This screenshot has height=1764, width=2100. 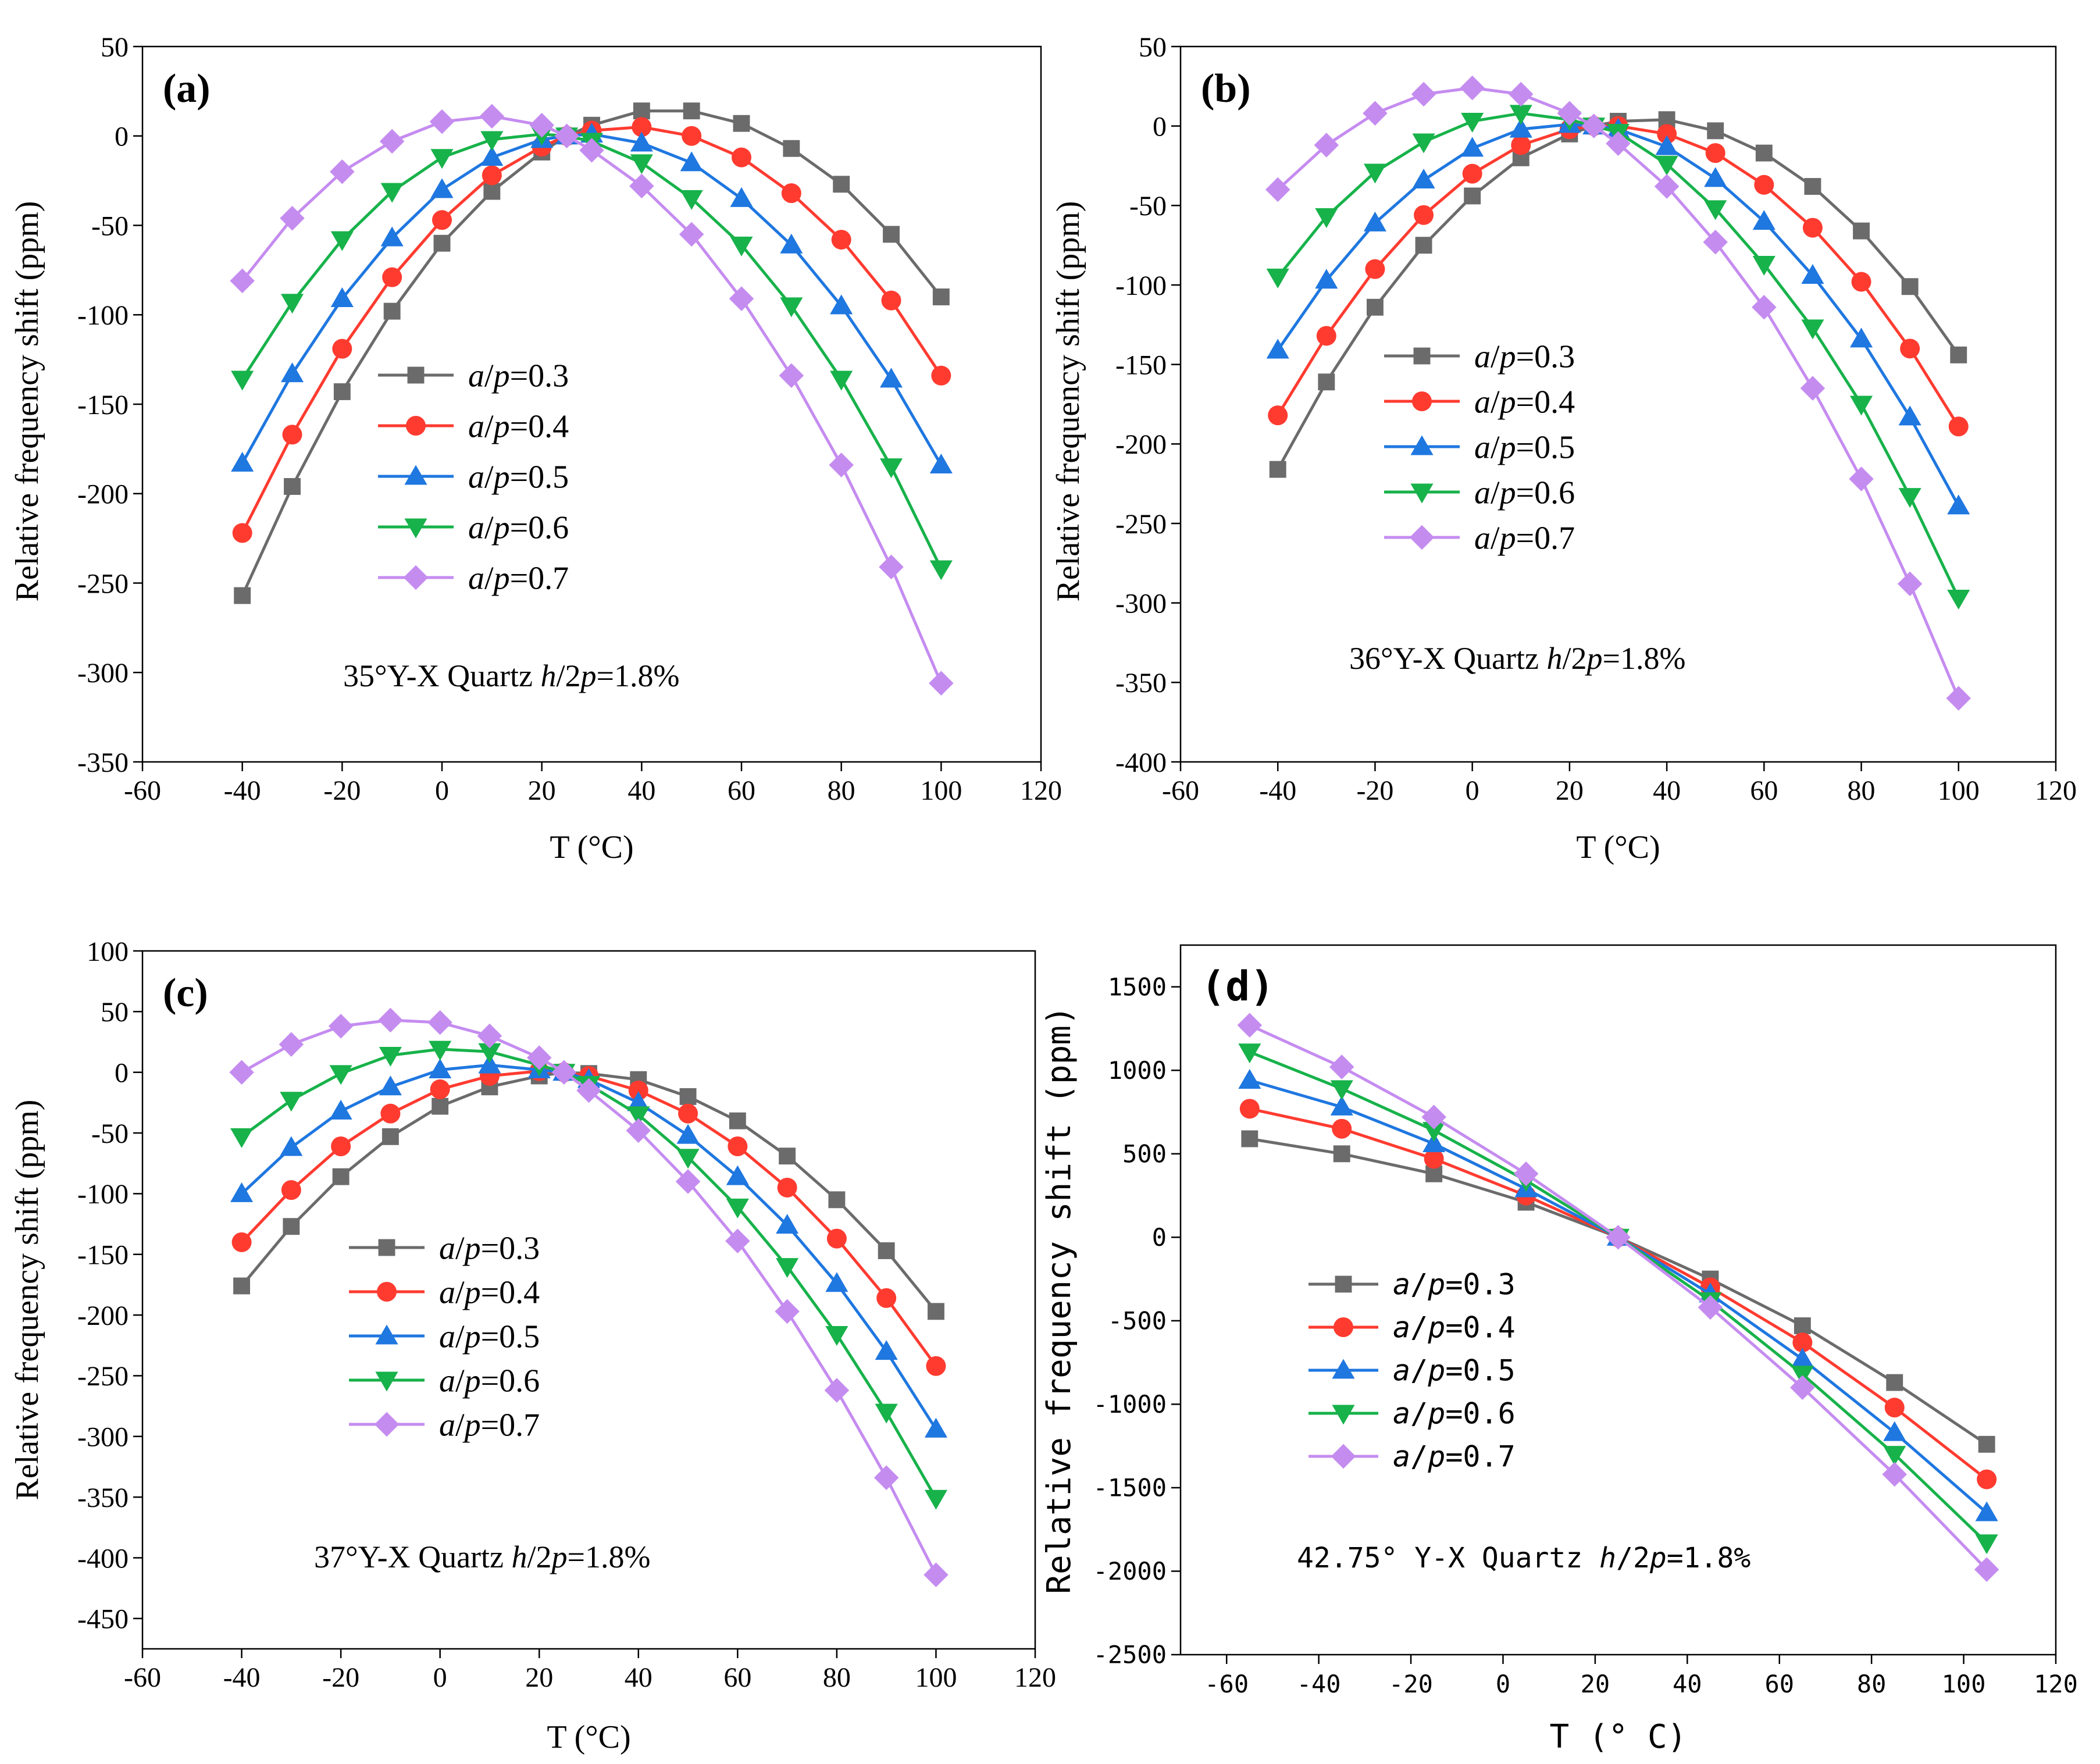 What do you see at coordinates (1517, 658) in the screenshot?
I see `quartz-annotation: 36°Y-X Quartz h/2p=1.8%` at bounding box center [1517, 658].